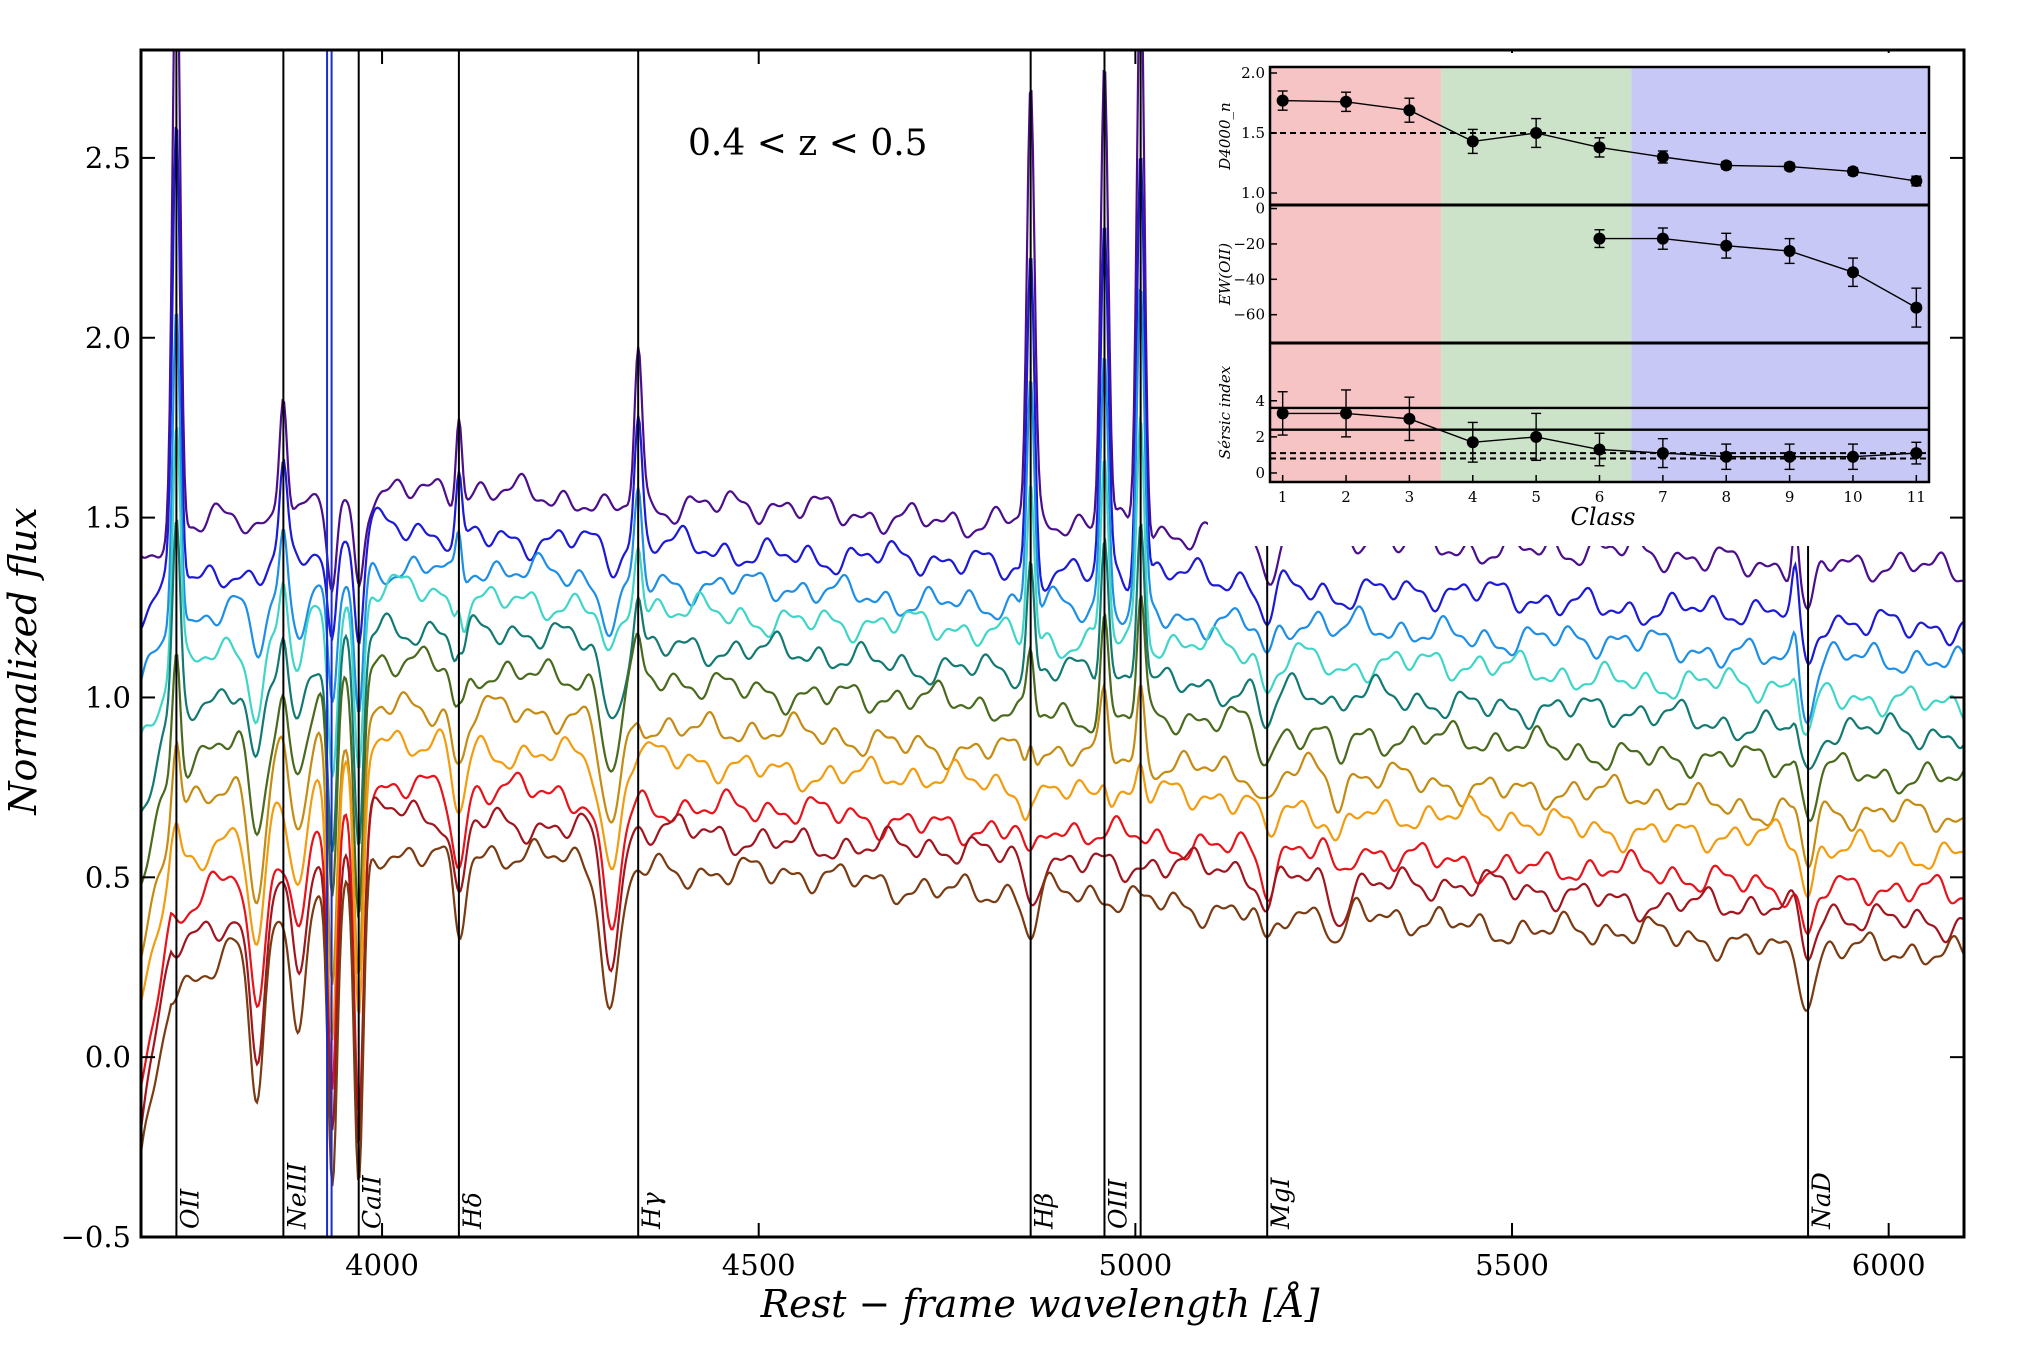 The image size is (2027, 1350). I want to click on inset-x-tick-label: 4, so click(1473, 497).